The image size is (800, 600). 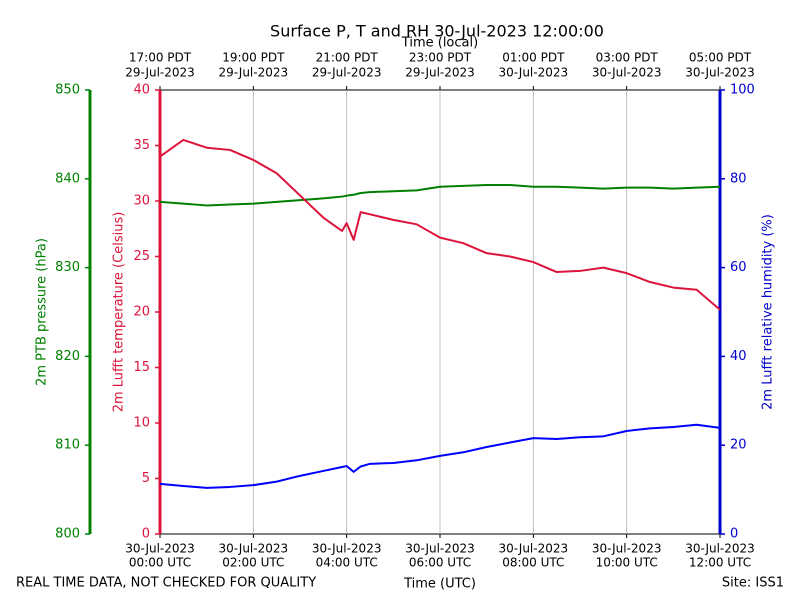 I want to click on y-axis-title: 2m Lufft relative humidity (%), so click(x=768, y=312).